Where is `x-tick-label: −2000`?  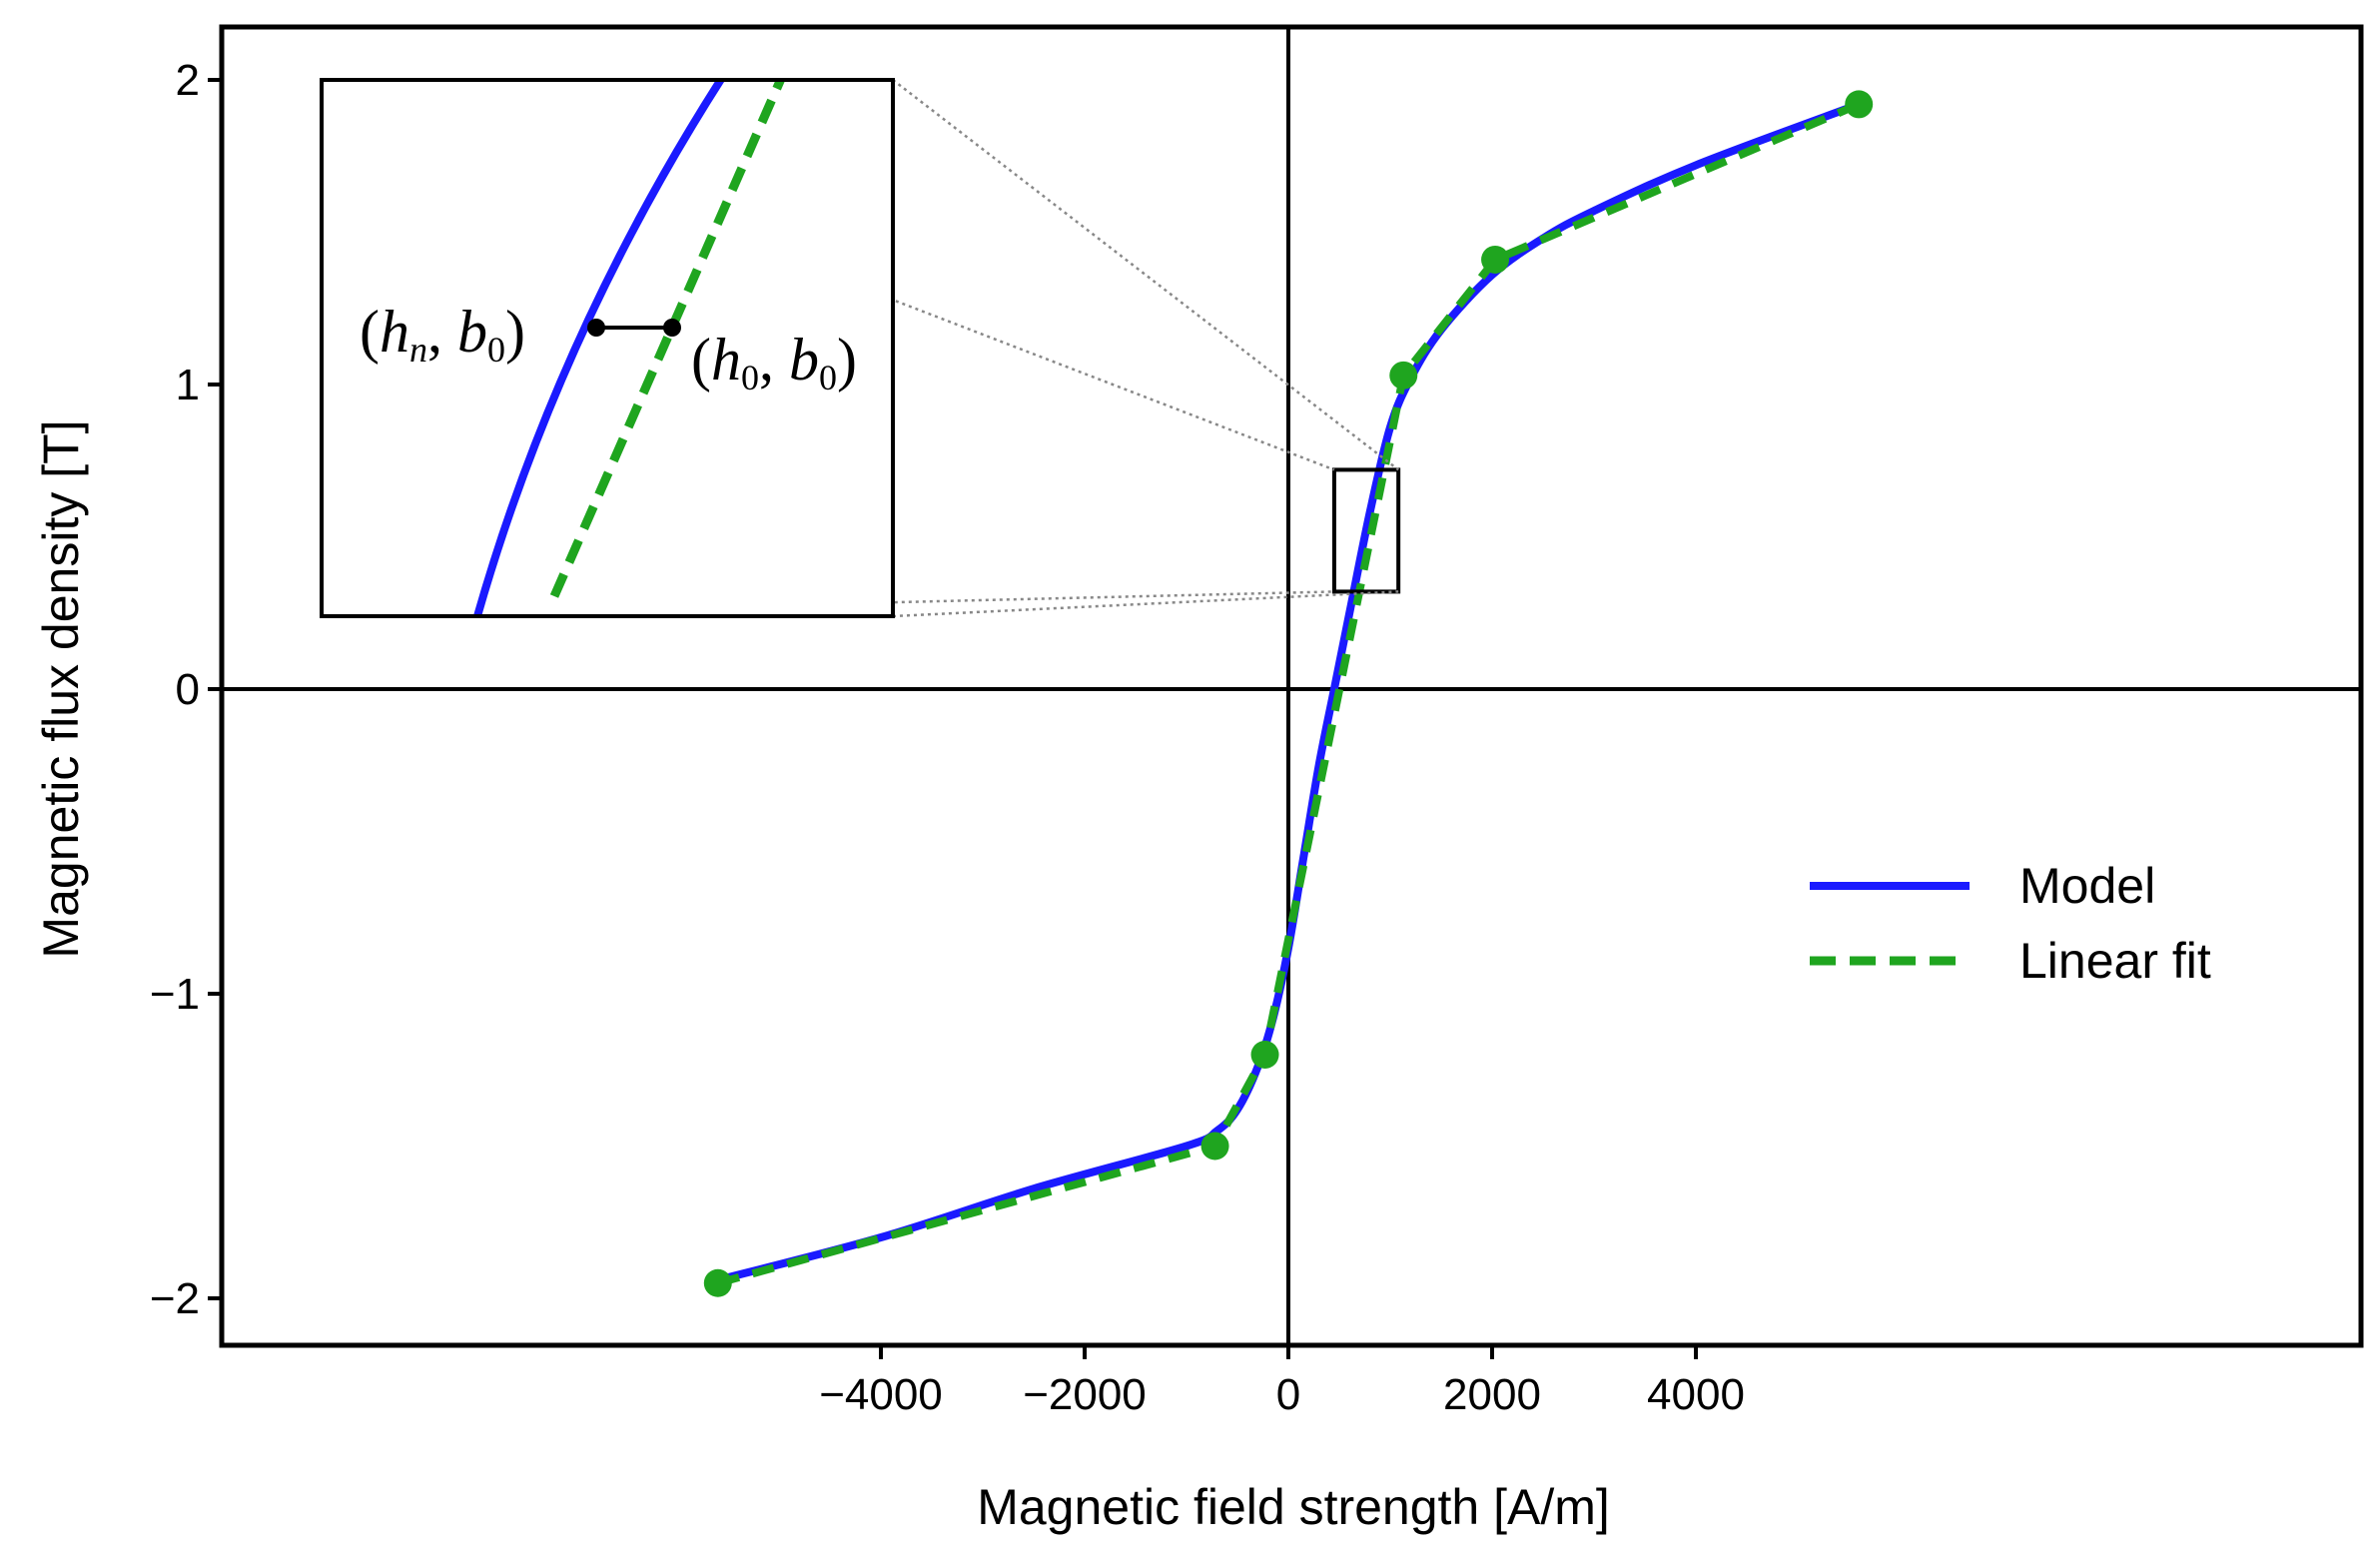 x-tick-label: −2000 is located at coordinates (1085, 1394).